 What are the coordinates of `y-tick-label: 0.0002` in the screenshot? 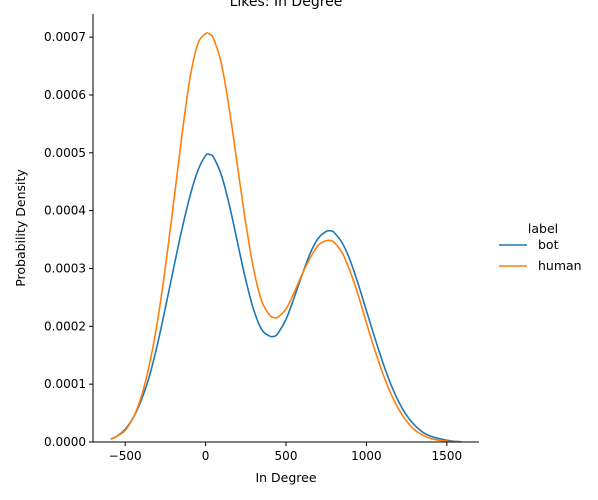 It's located at (65, 326).